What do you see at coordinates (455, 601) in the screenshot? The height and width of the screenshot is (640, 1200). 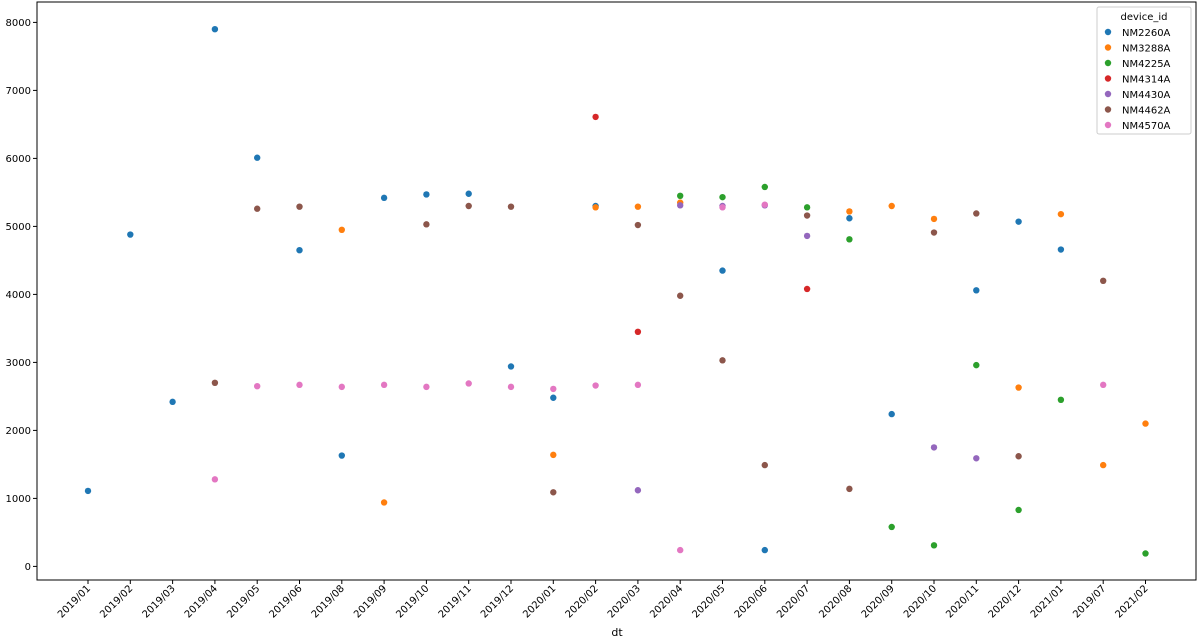 I see `x-tick-label: 2019/11` at bounding box center [455, 601].